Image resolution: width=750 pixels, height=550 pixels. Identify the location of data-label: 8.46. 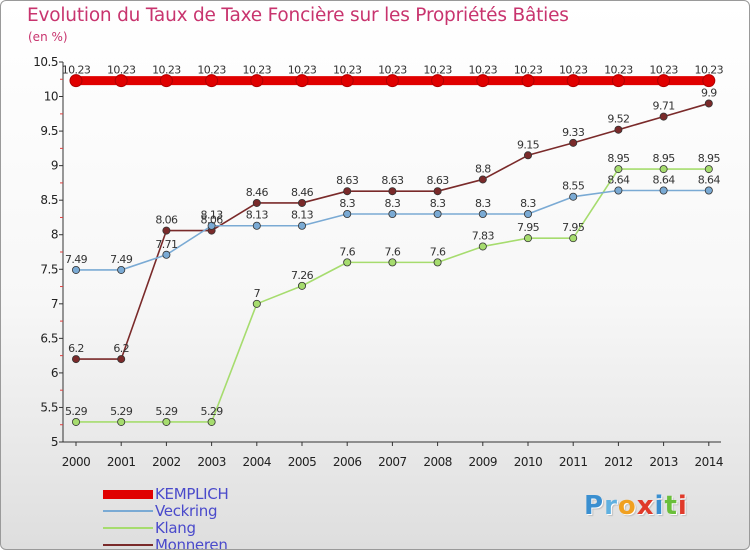
(257, 192).